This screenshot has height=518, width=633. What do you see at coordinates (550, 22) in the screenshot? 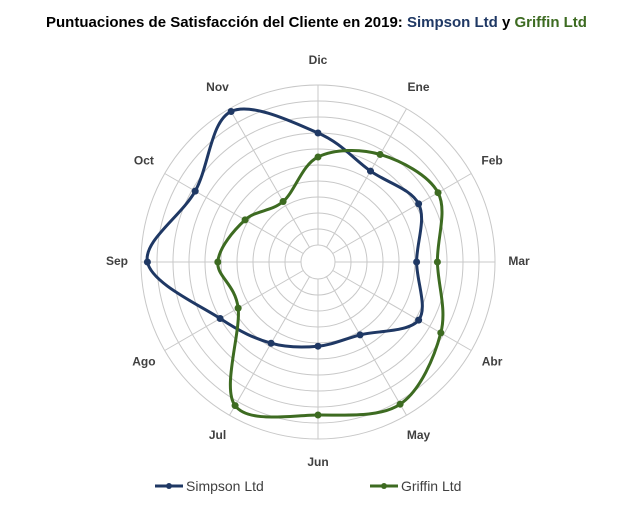
I see `title-series-2: Griffin Ltd` at bounding box center [550, 22].